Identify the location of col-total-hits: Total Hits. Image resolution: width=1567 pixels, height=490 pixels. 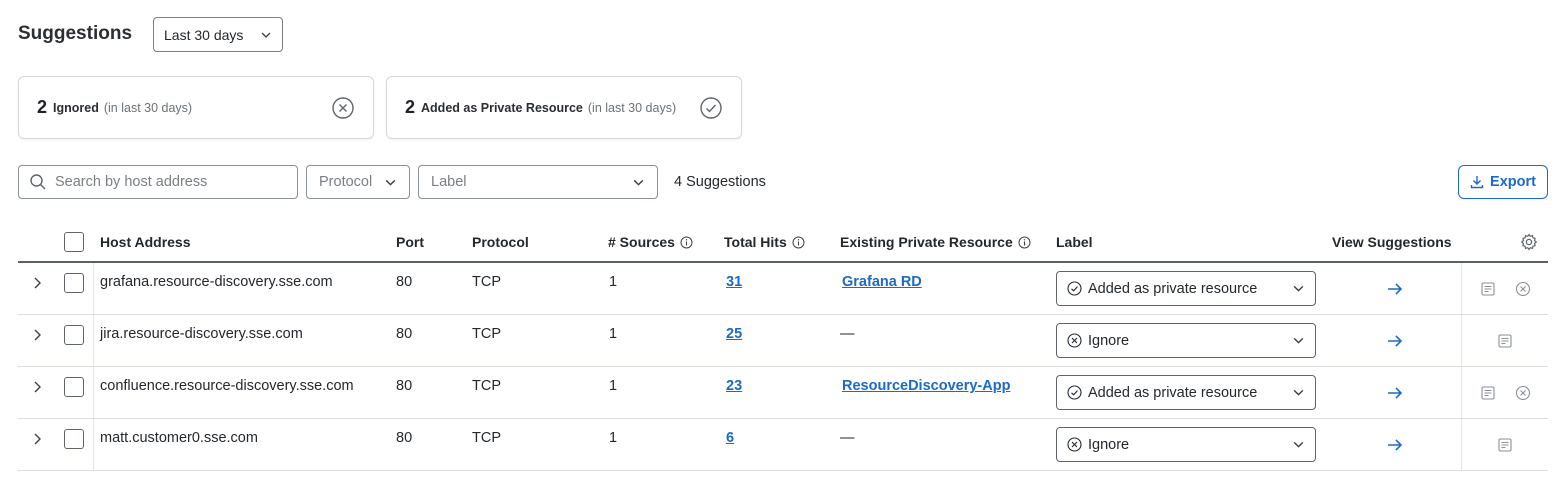
(764, 242).